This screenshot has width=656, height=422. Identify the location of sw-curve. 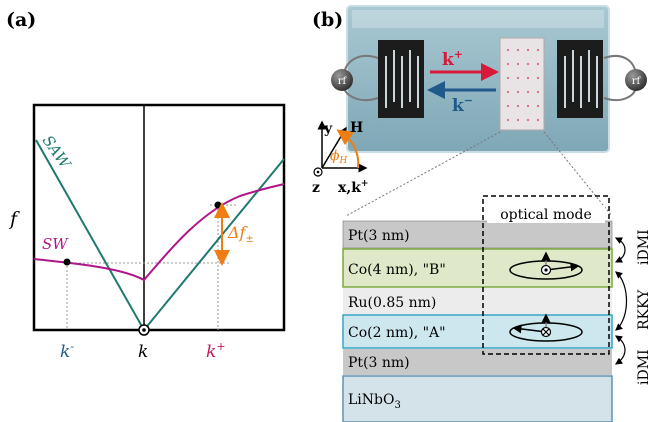
(159, 232).